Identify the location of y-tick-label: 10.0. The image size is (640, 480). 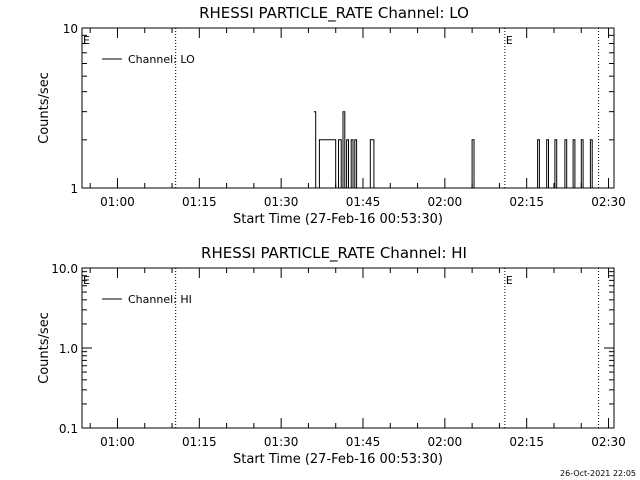
(64, 269).